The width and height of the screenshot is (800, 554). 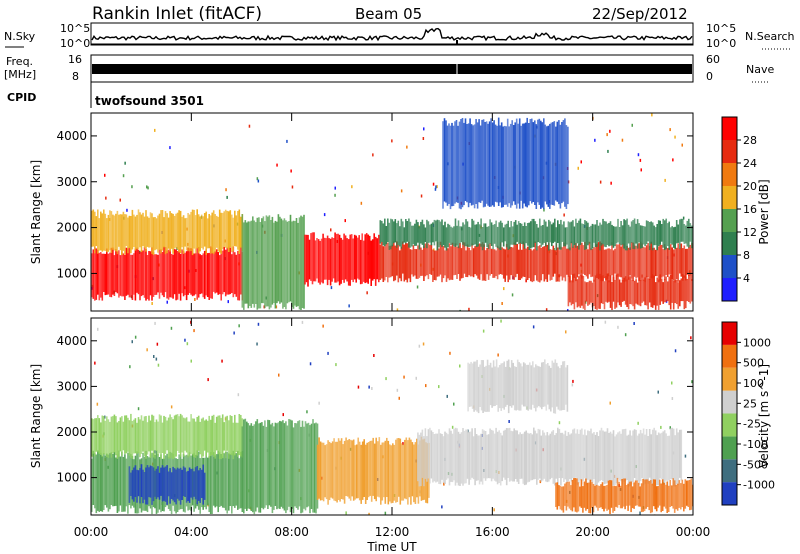 I want to click on colorbar-tick-label: 12, so click(x=750, y=232).